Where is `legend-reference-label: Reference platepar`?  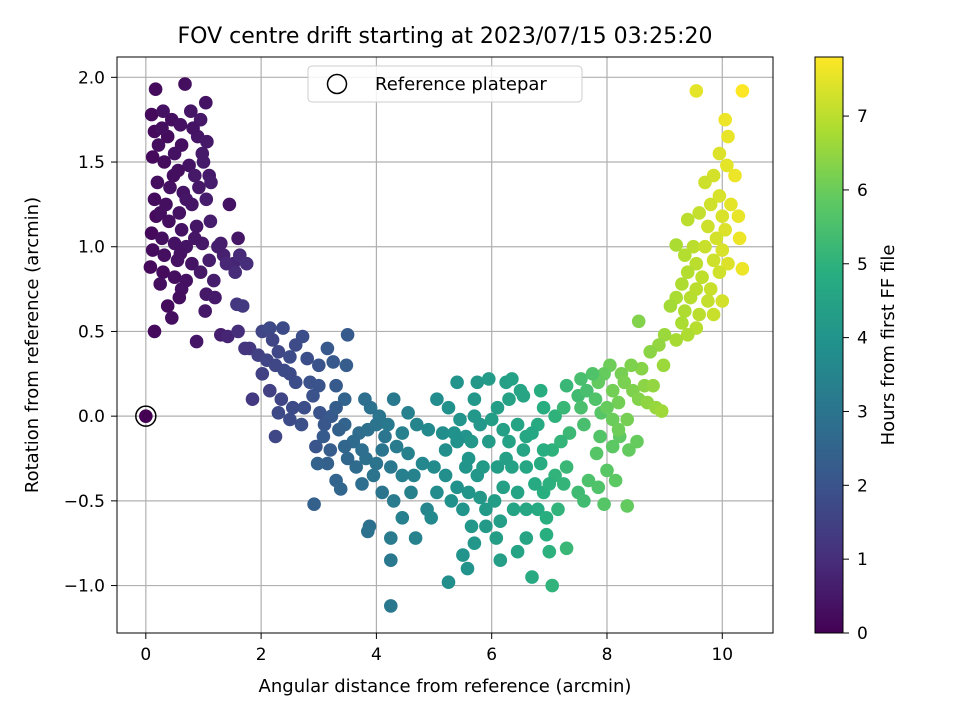
legend-reference-label: Reference platepar is located at coordinates (461, 84).